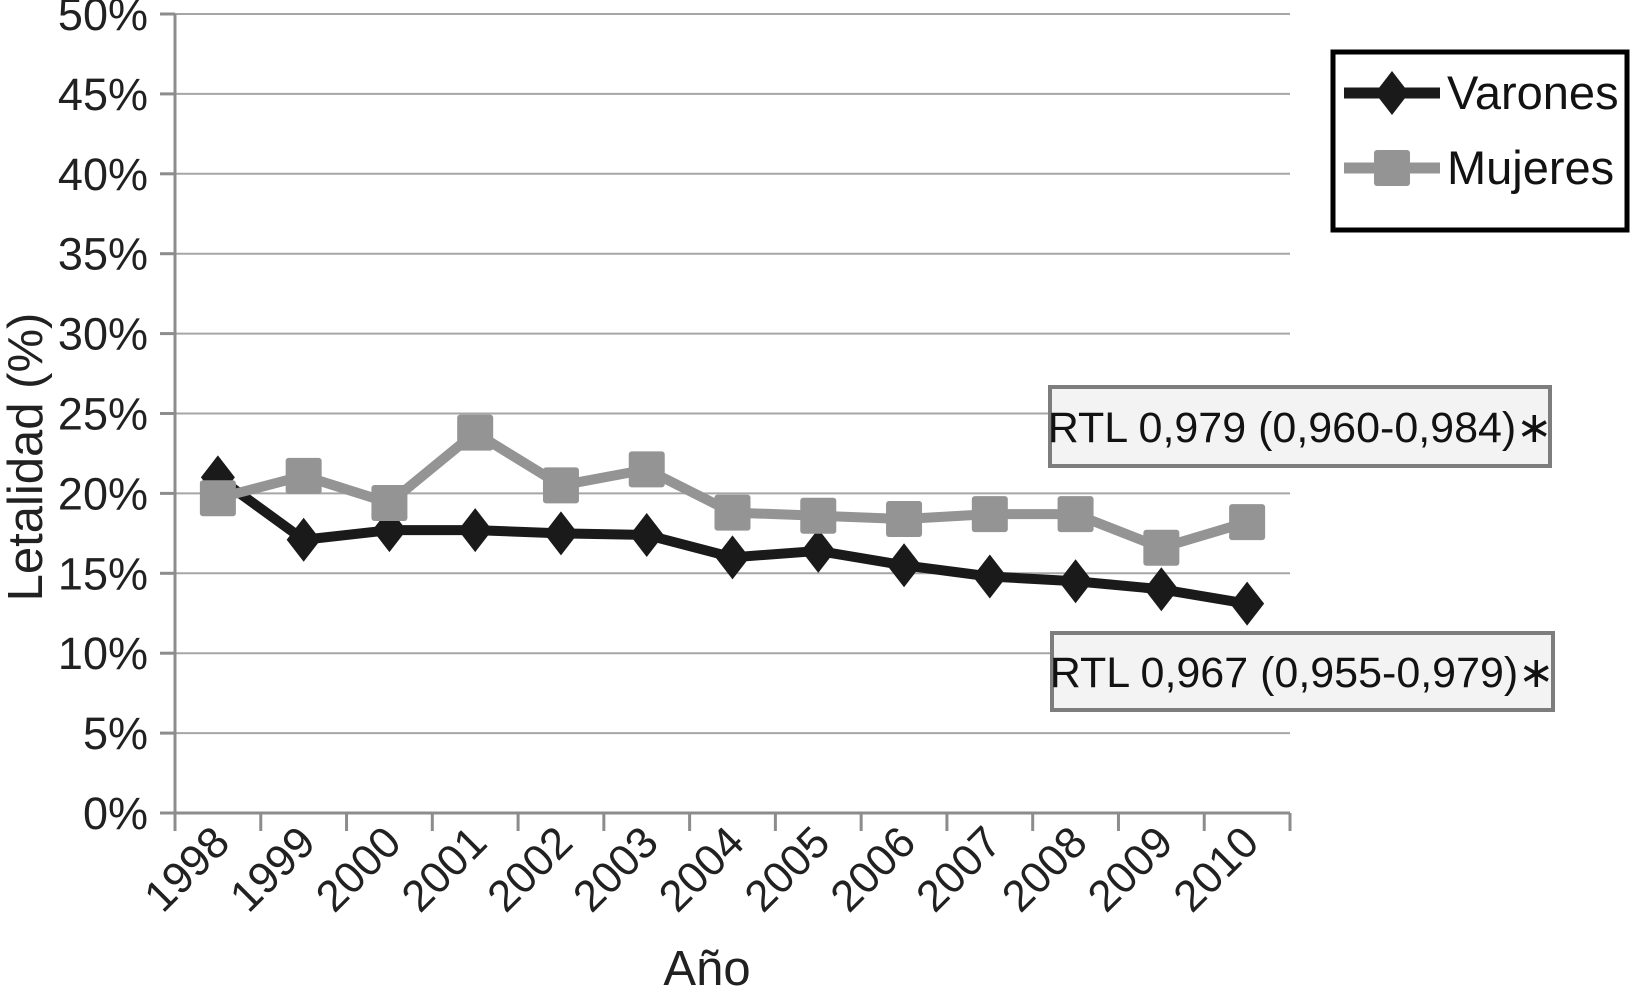 This screenshot has width=1635, height=998. I want to click on x-tick-label: 2004, so click(702, 869).